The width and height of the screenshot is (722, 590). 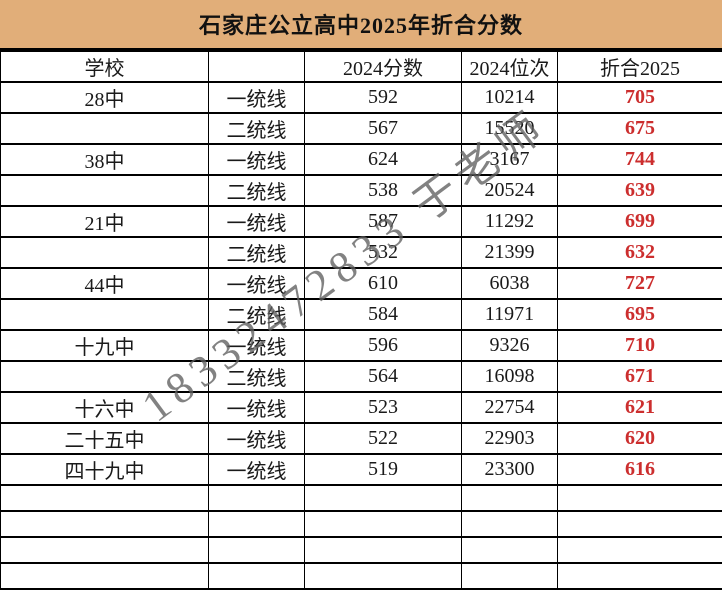 What do you see at coordinates (105, 97) in the screenshot?
I see `cell-school: 28中` at bounding box center [105, 97].